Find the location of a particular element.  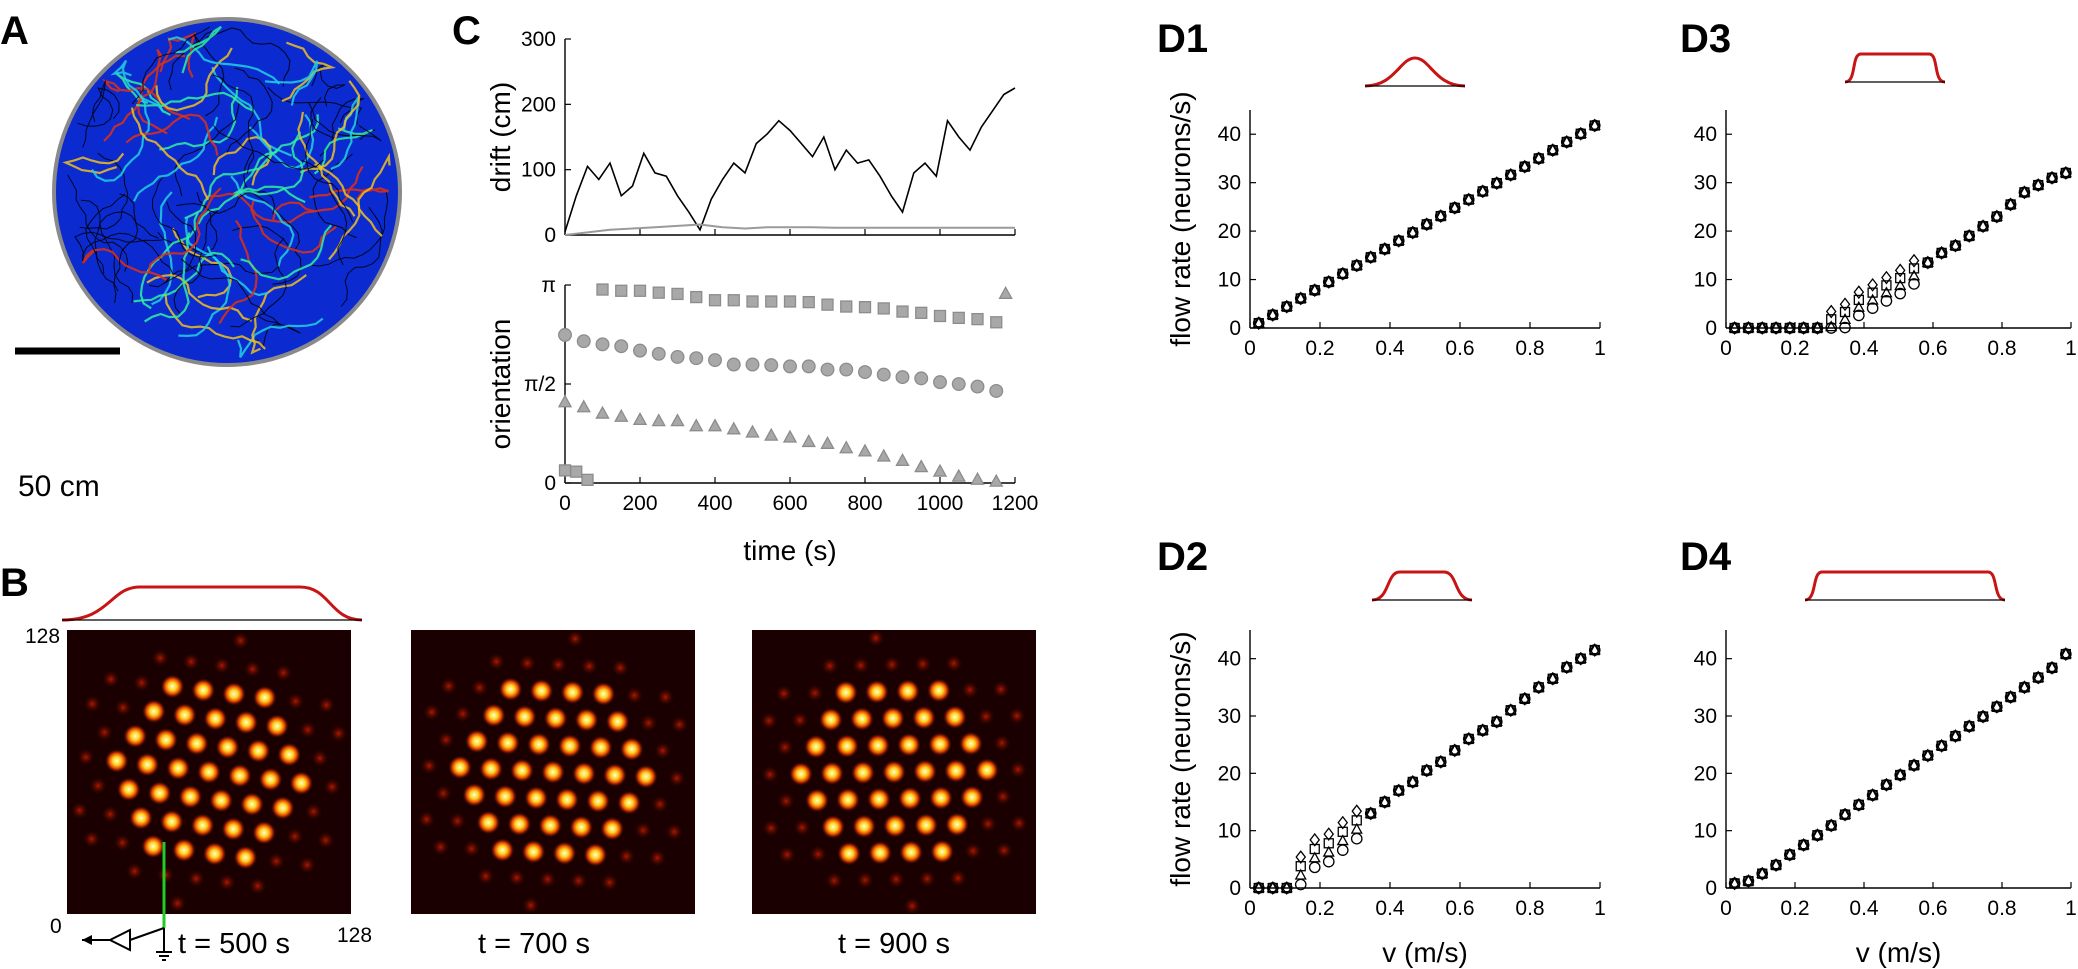

y-axis-label: drift (cm) is located at coordinates (500, 137).